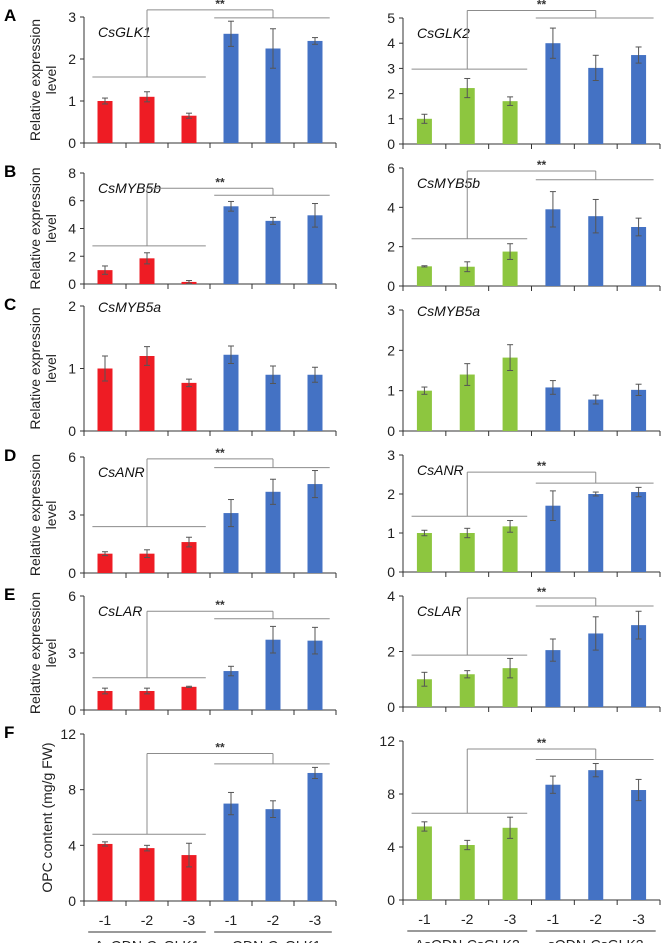  Describe the element at coordinates (524, 513) in the screenshot. I see `chart-csanr-right: 0 1 2 3 CsANR **` at that location.